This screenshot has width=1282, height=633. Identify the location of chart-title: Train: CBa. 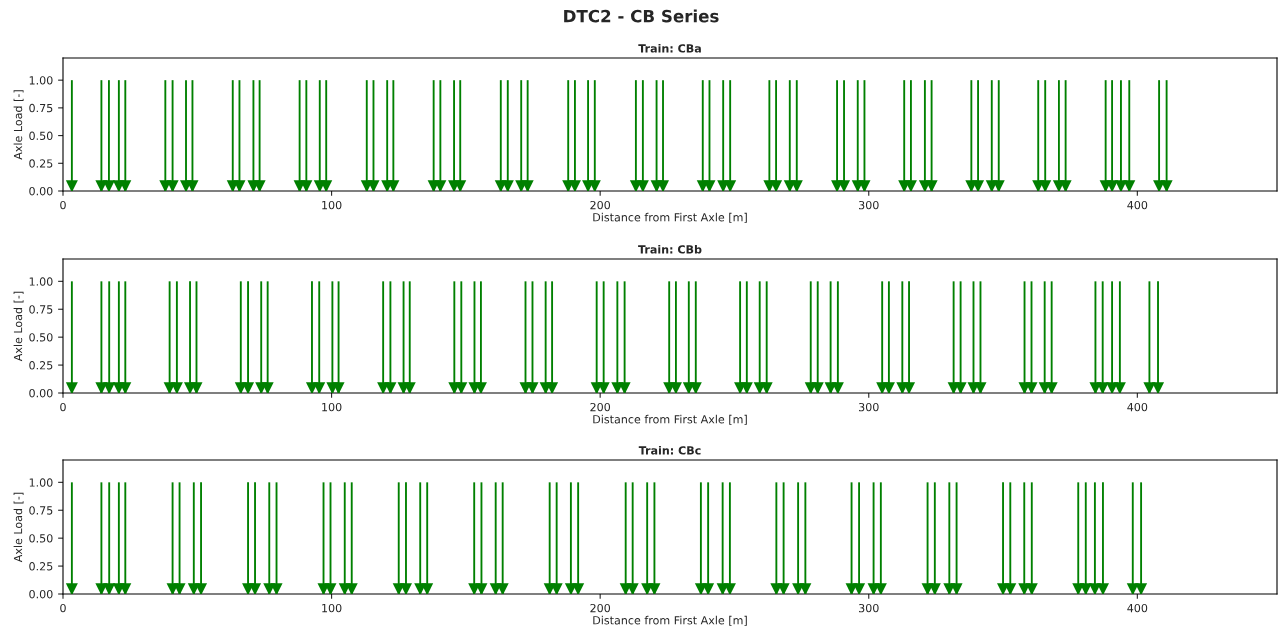
(669, 48).